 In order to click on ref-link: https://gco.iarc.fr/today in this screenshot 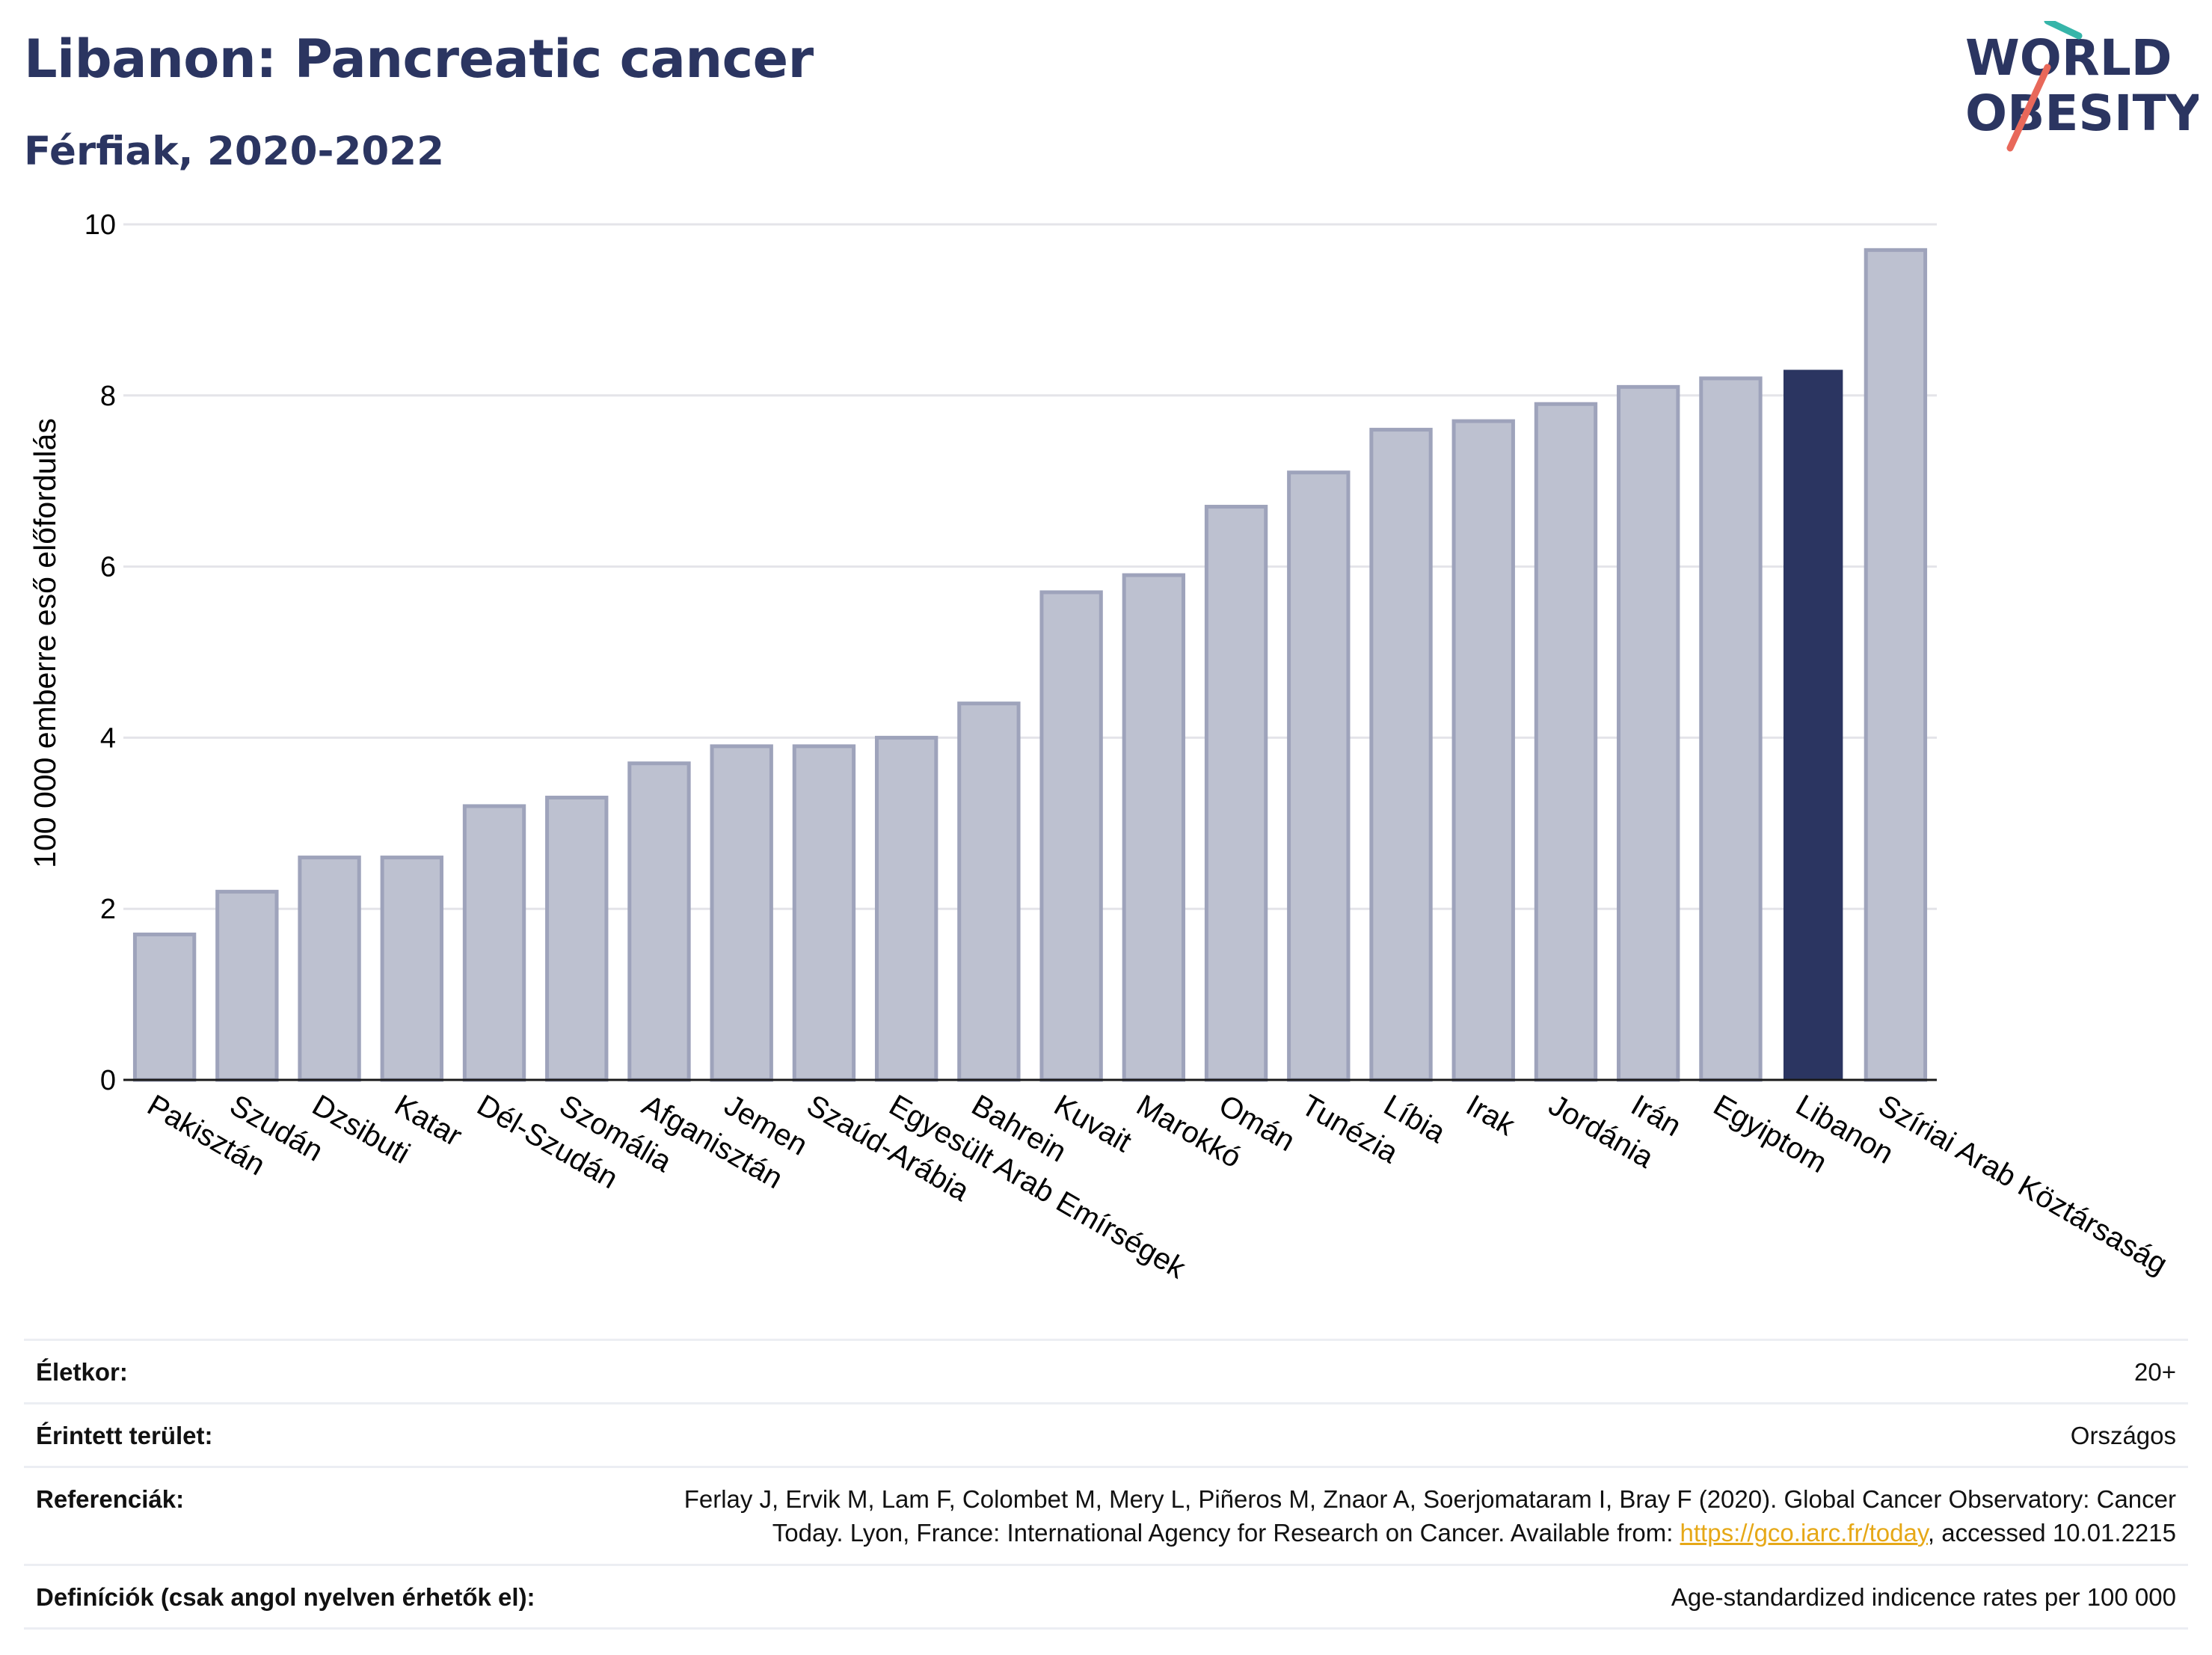, I will do `click(1804, 1532)`.